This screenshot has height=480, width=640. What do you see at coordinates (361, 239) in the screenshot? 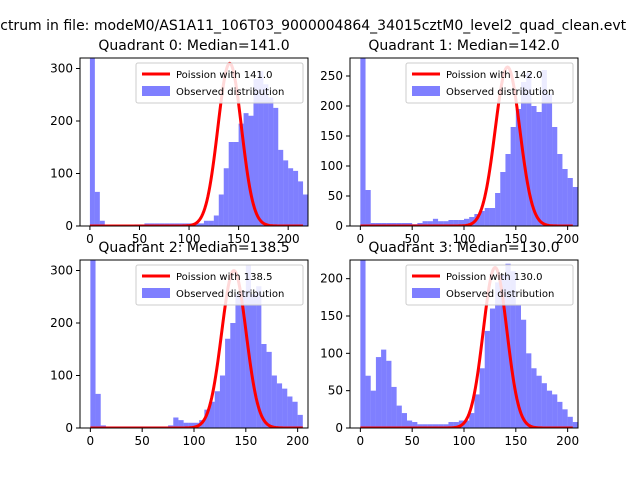
I see `x-tick-label: 0` at bounding box center [361, 239].